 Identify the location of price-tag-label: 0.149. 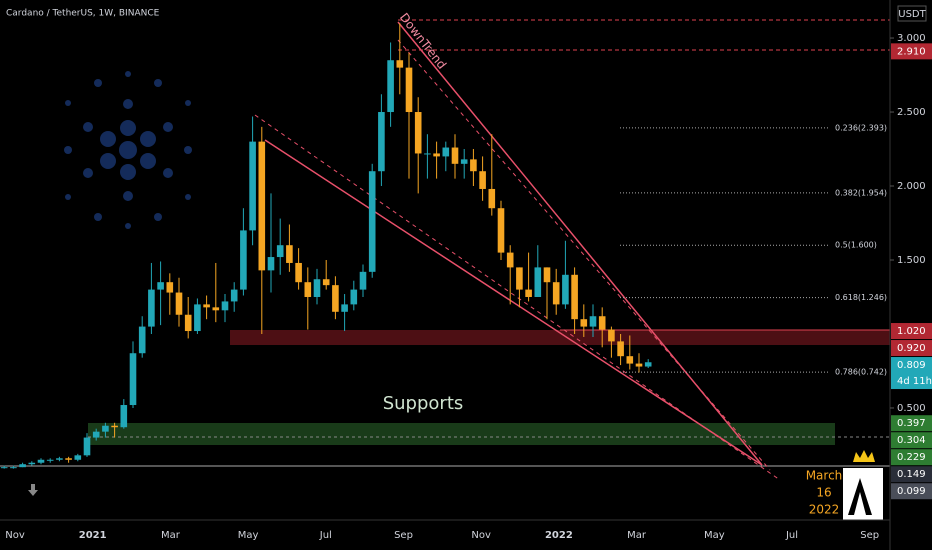
(911, 474).